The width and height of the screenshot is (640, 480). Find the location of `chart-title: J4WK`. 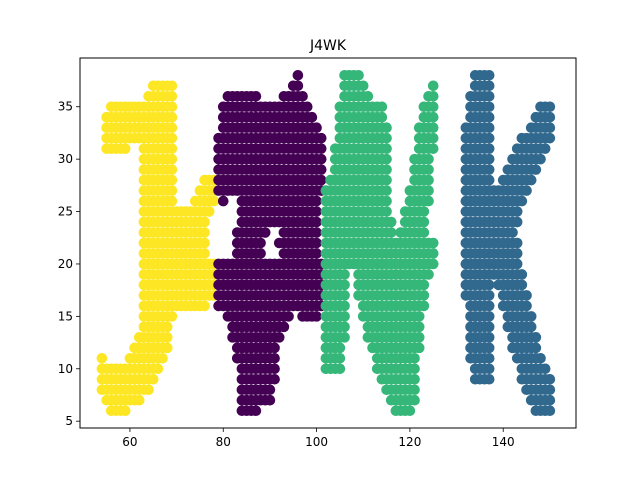

chart-title: J4WK is located at coordinates (328, 46).